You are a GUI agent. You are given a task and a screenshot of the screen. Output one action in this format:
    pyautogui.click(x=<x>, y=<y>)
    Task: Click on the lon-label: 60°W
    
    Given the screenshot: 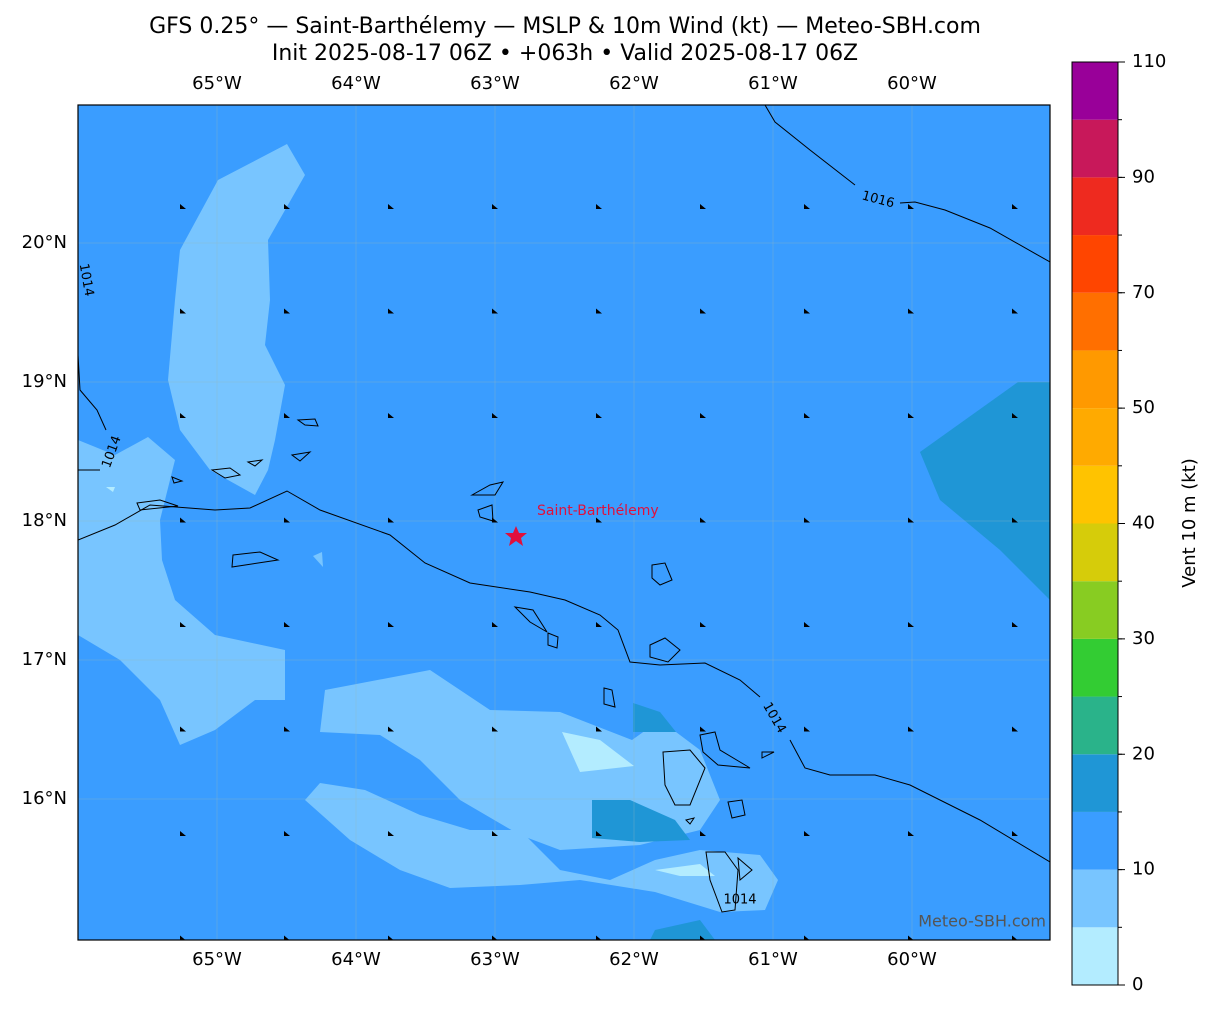 What is the action you would take?
    pyautogui.click(x=912, y=83)
    